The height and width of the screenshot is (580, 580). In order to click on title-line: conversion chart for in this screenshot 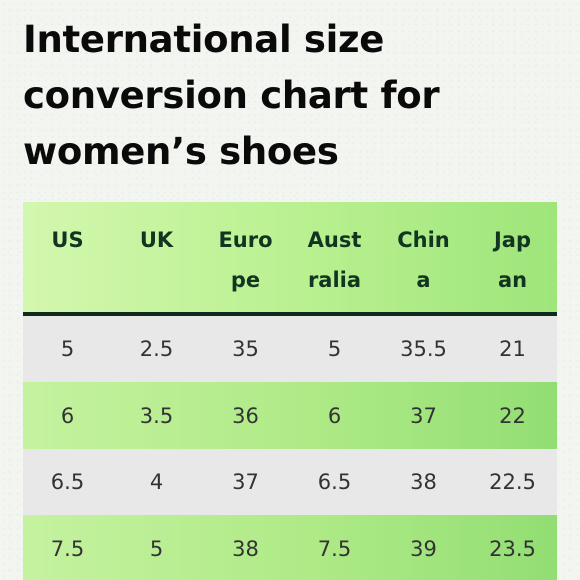, I will do `click(231, 95)`.